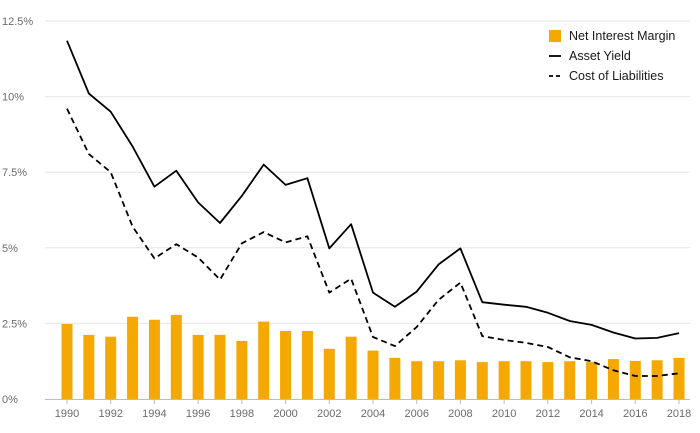 The image size is (700, 433). What do you see at coordinates (10, 400) in the screenshot?
I see `y-tick-label: 0%` at bounding box center [10, 400].